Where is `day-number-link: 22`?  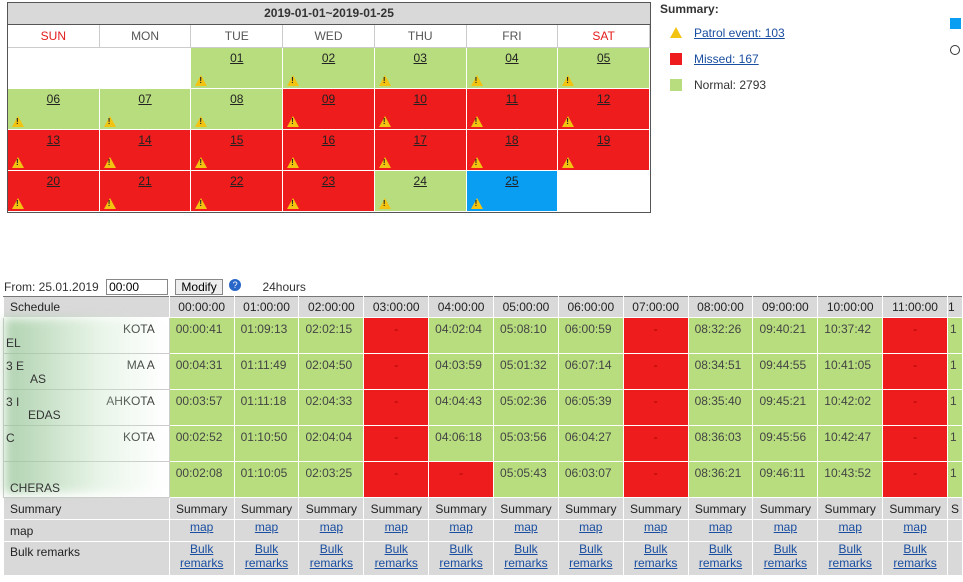
day-number-link: 22 is located at coordinates (237, 181).